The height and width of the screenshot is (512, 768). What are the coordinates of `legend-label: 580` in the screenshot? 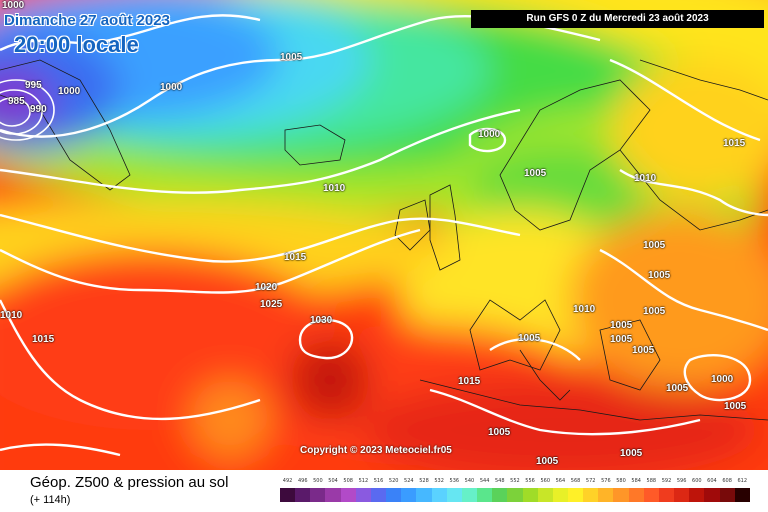 It's located at (621, 481).